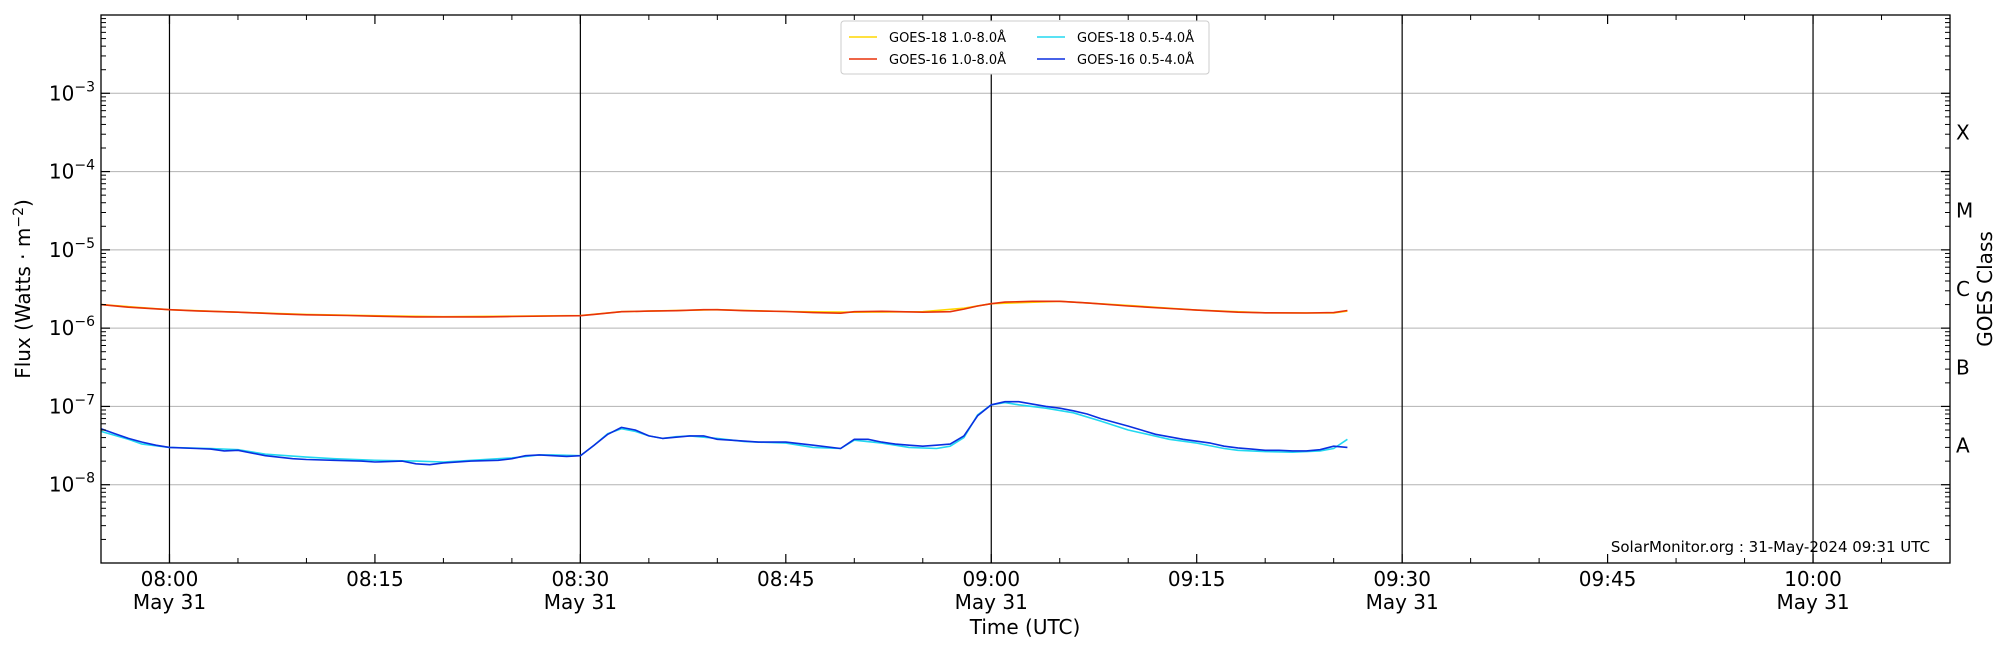 This screenshot has width=2000, height=650. What do you see at coordinates (1963, 132) in the screenshot?
I see `goes-class-label: X` at bounding box center [1963, 132].